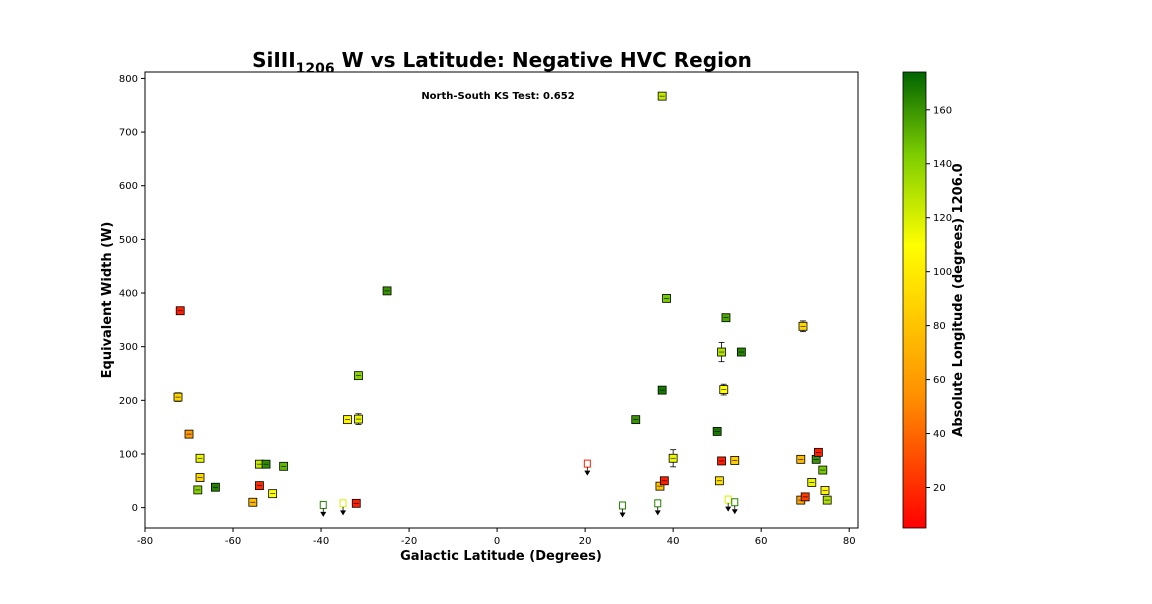 The image size is (1152, 604). Describe the element at coordinates (321, 541) in the screenshot. I see `x-tick-label: -40` at that location.